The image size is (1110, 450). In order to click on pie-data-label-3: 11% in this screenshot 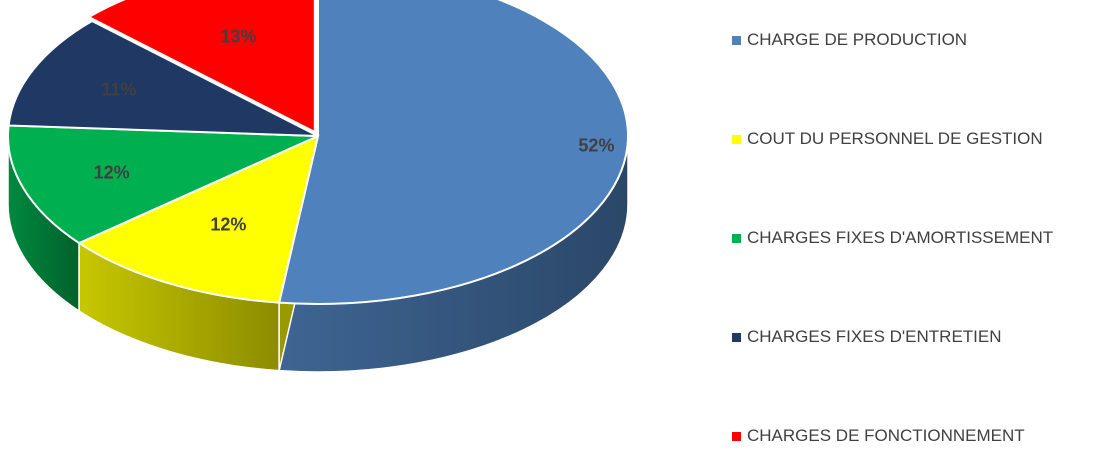, I will do `click(118, 89)`.